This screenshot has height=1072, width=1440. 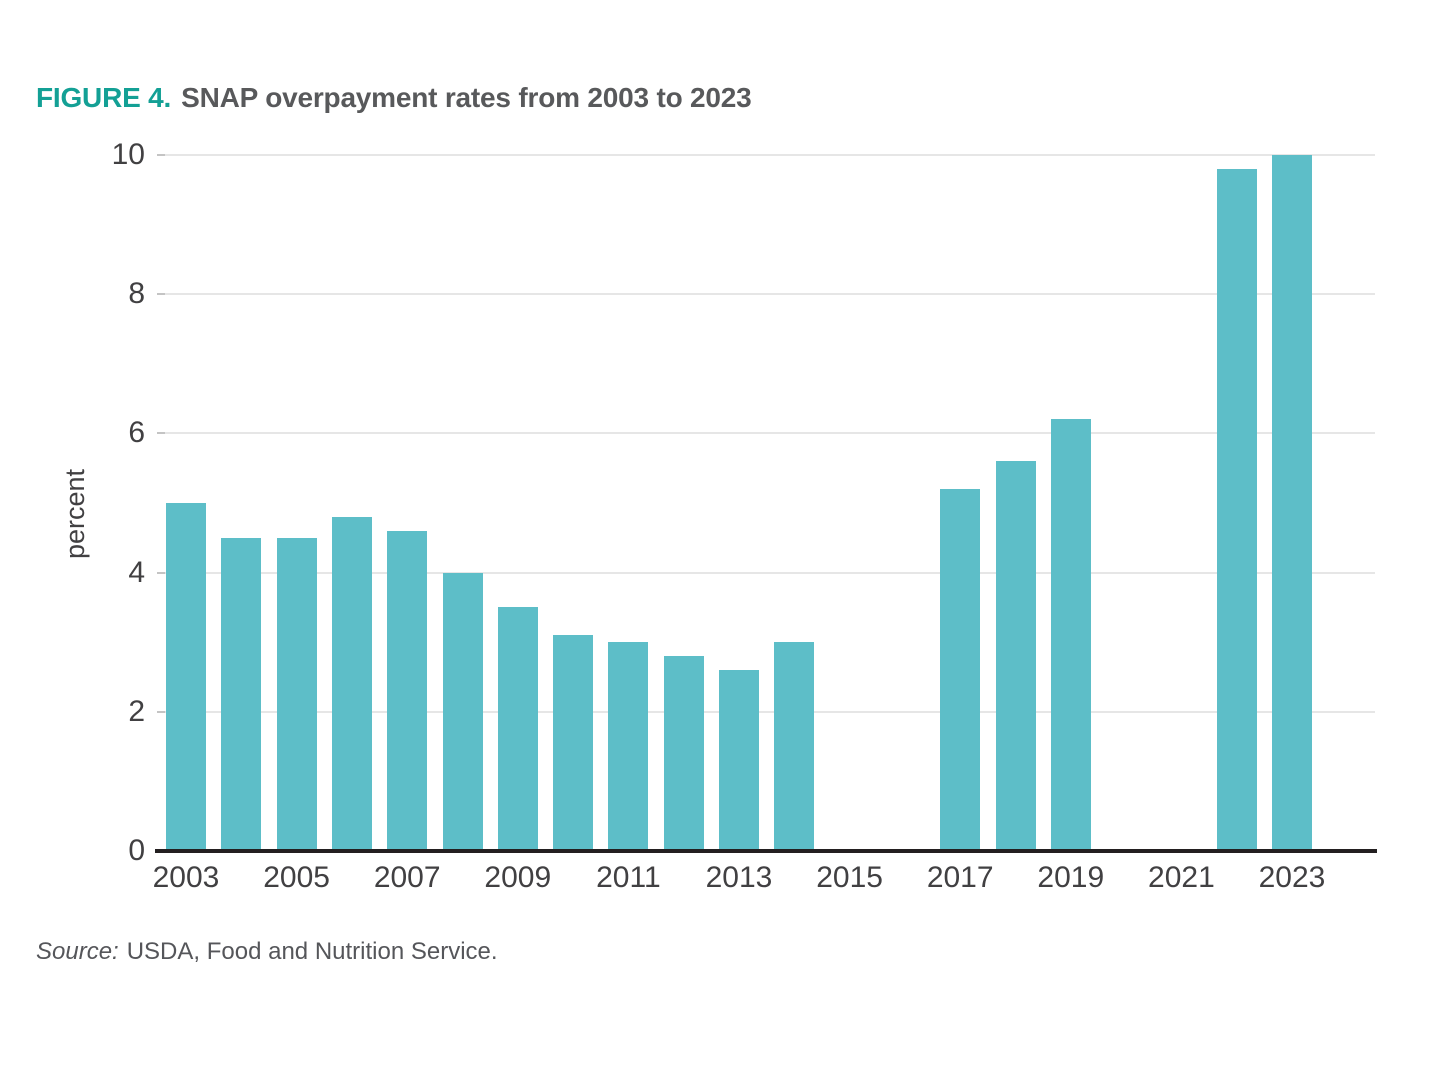 What do you see at coordinates (849, 877) in the screenshot?
I see `x-tick-label-2015: 2015` at bounding box center [849, 877].